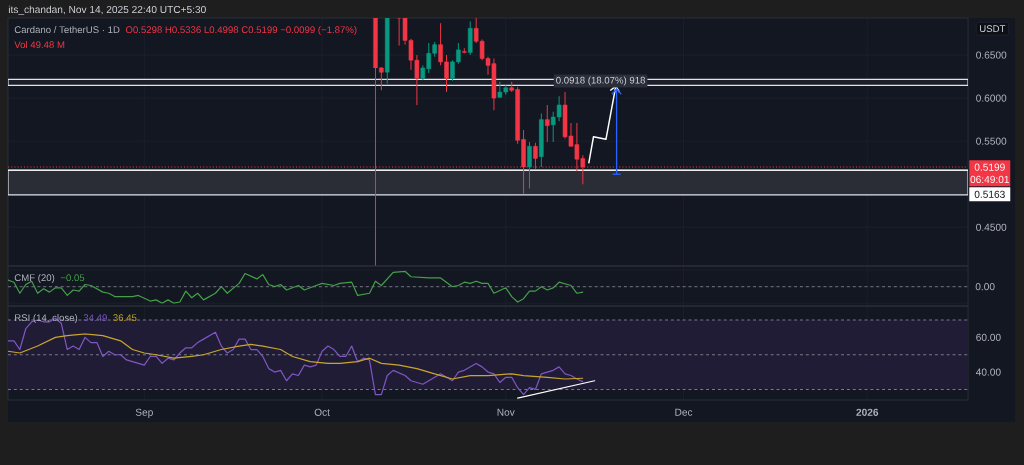  Describe the element at coordinates (600, 81) in the screenshot. I see `annotation: 0.0918 (18.07%) 918` at that location.